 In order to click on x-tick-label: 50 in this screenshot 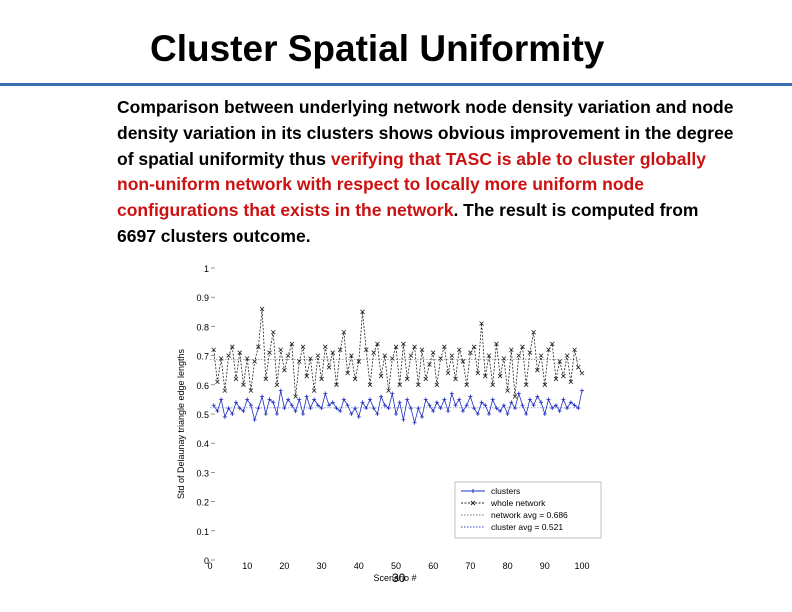, I will do `click(396, 566)`.